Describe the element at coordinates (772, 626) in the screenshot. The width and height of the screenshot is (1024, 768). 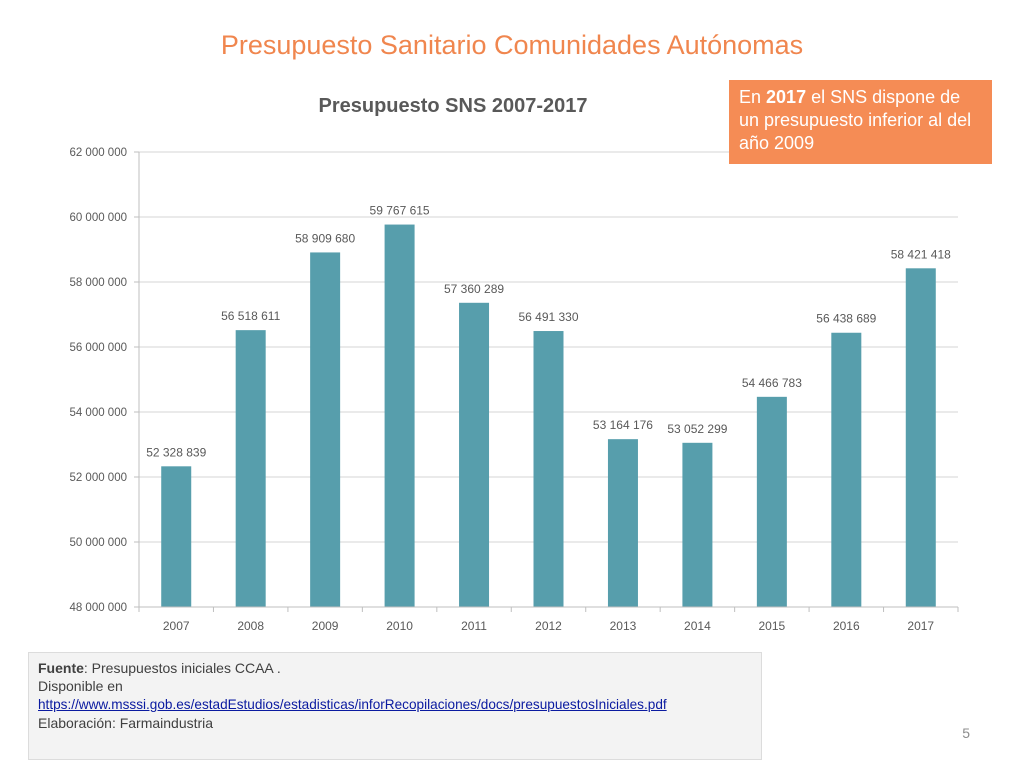
I see `x-tick-label-2015: 2015` at that location.